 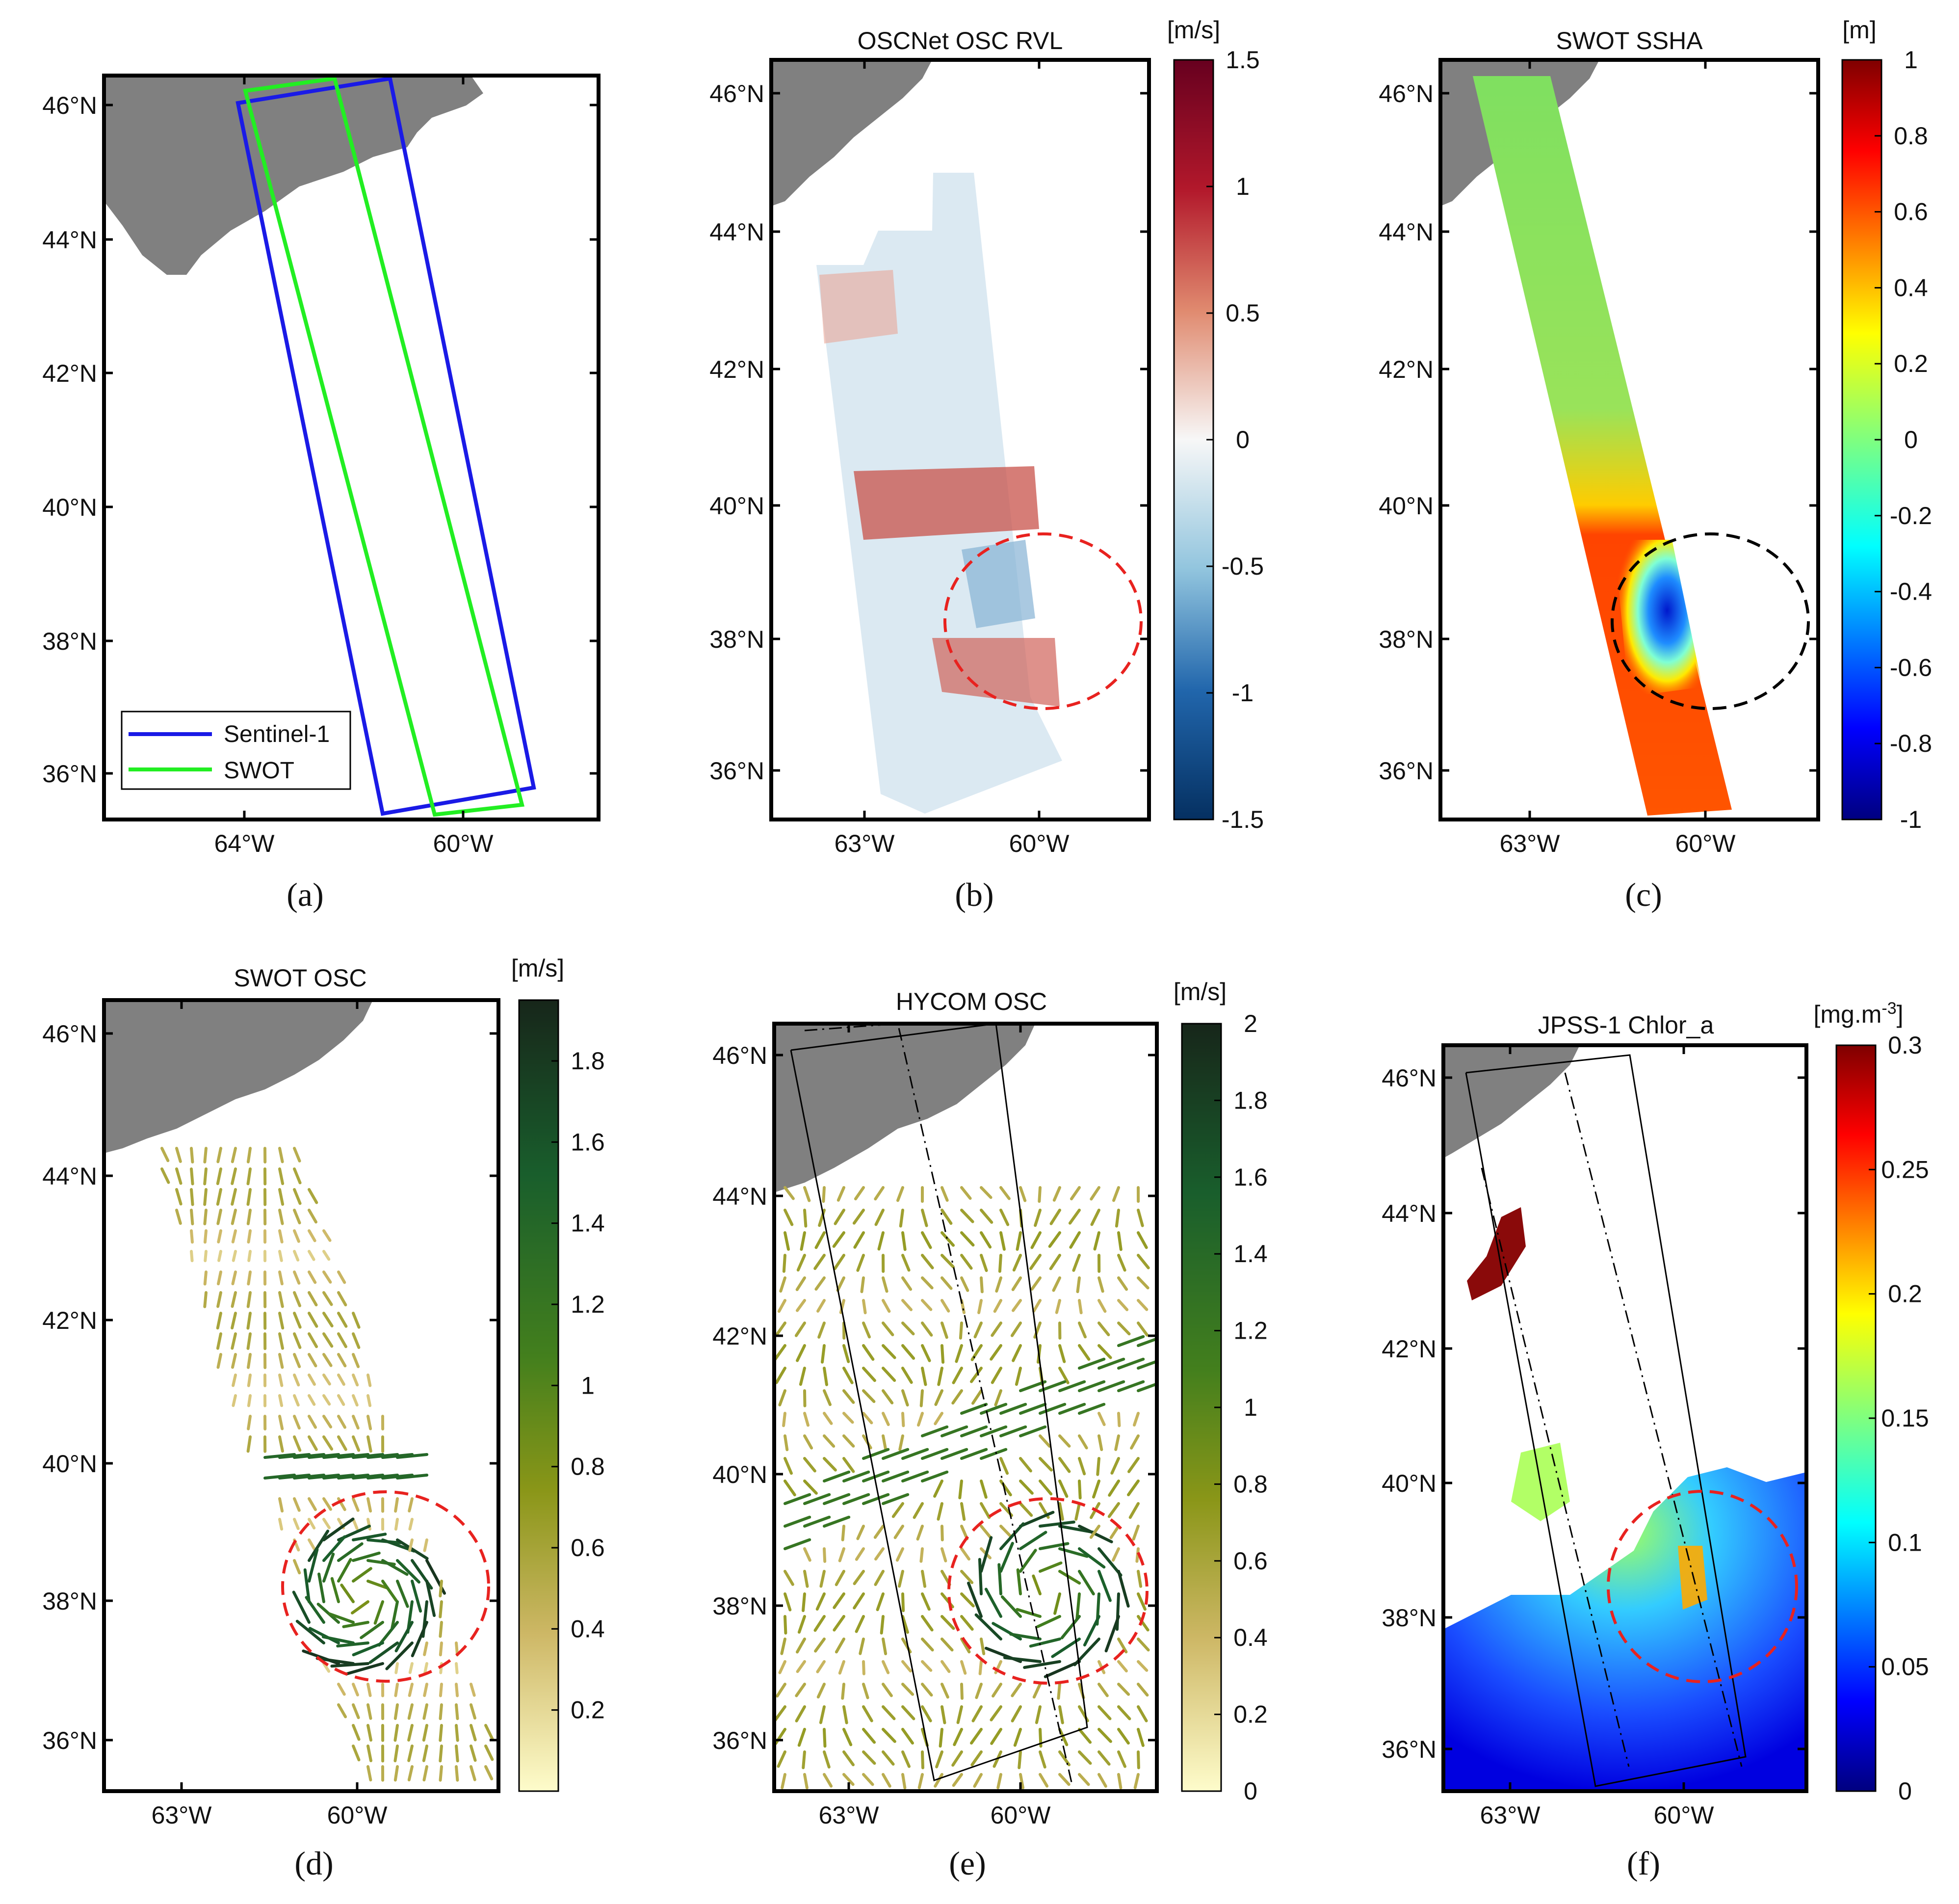 I want to click on colorbar-tick-label: 0.3, so click(x=1905, y=1045).